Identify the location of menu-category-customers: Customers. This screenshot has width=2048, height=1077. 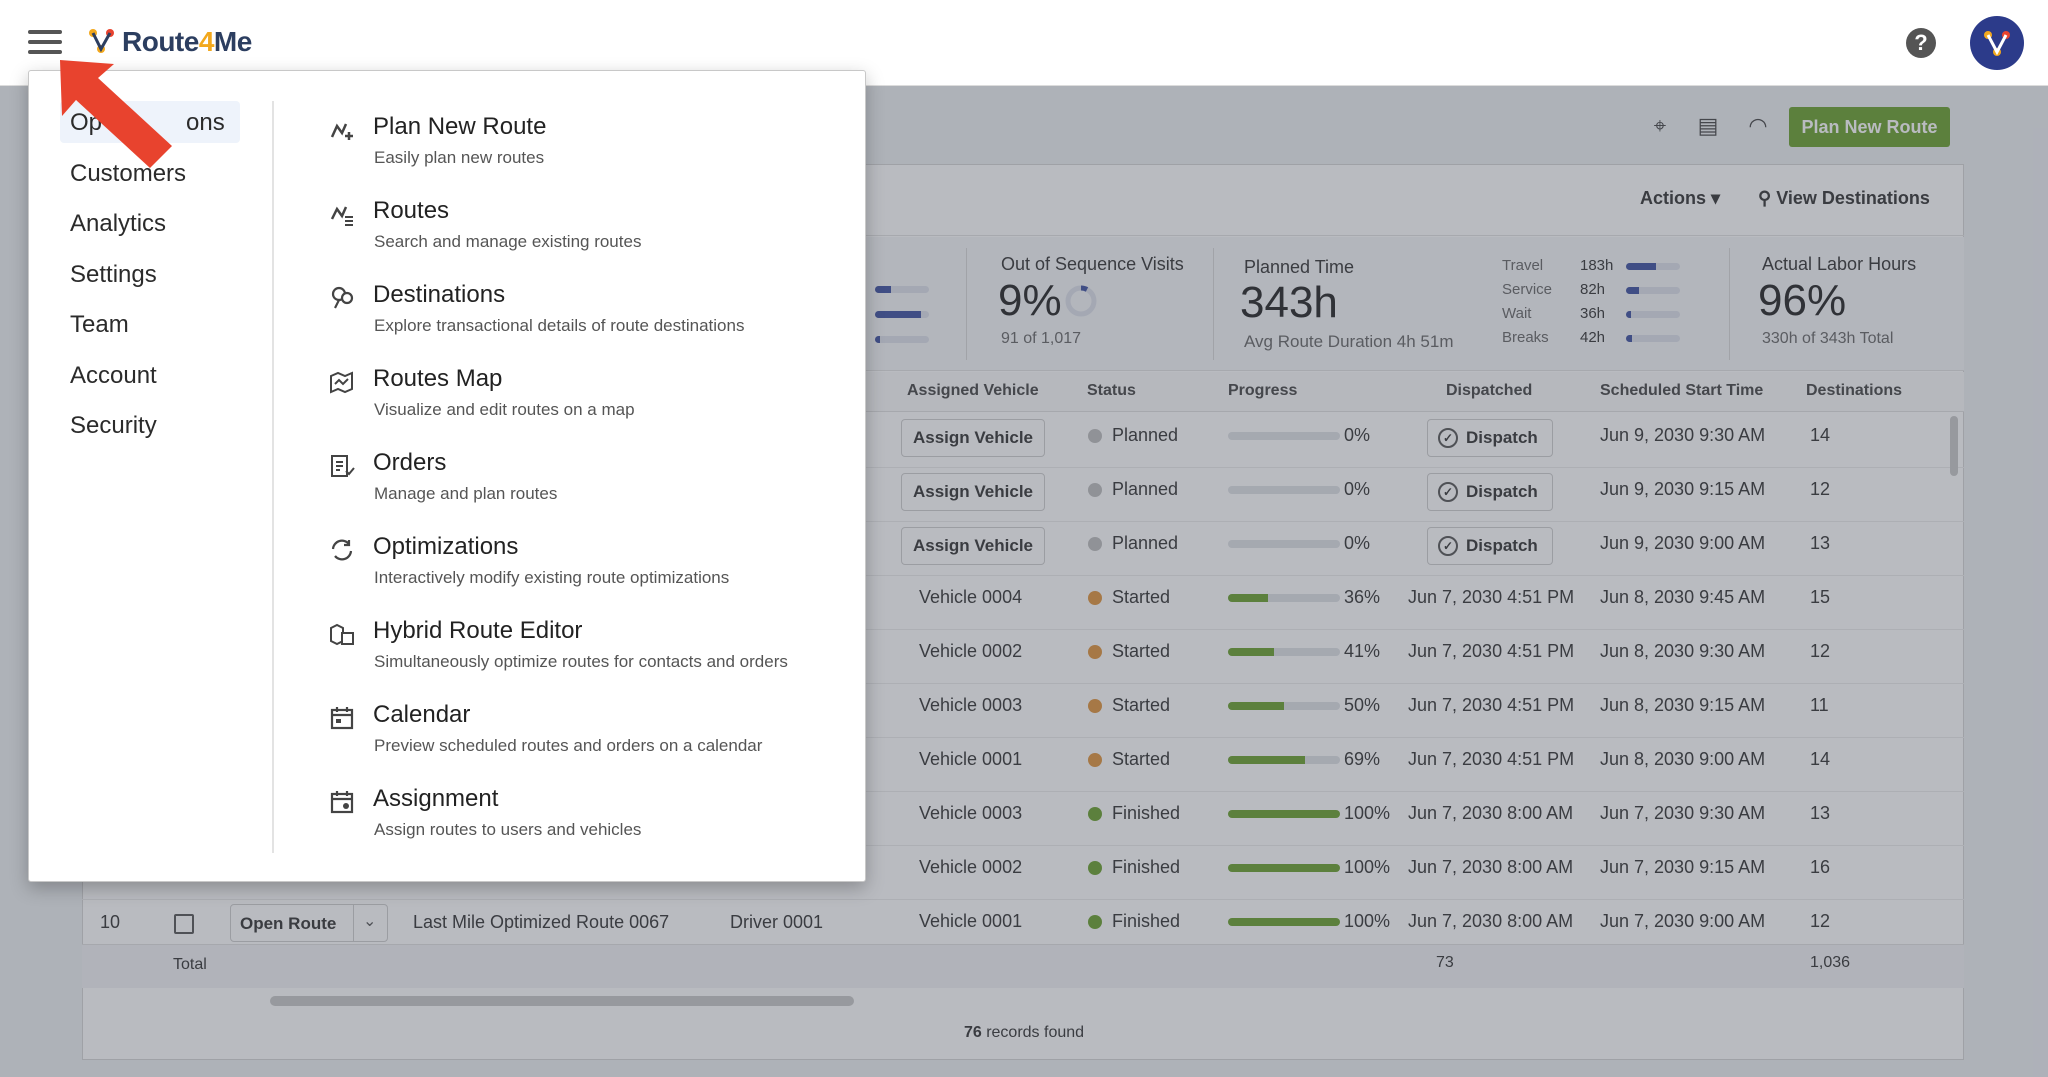
(128, 173).